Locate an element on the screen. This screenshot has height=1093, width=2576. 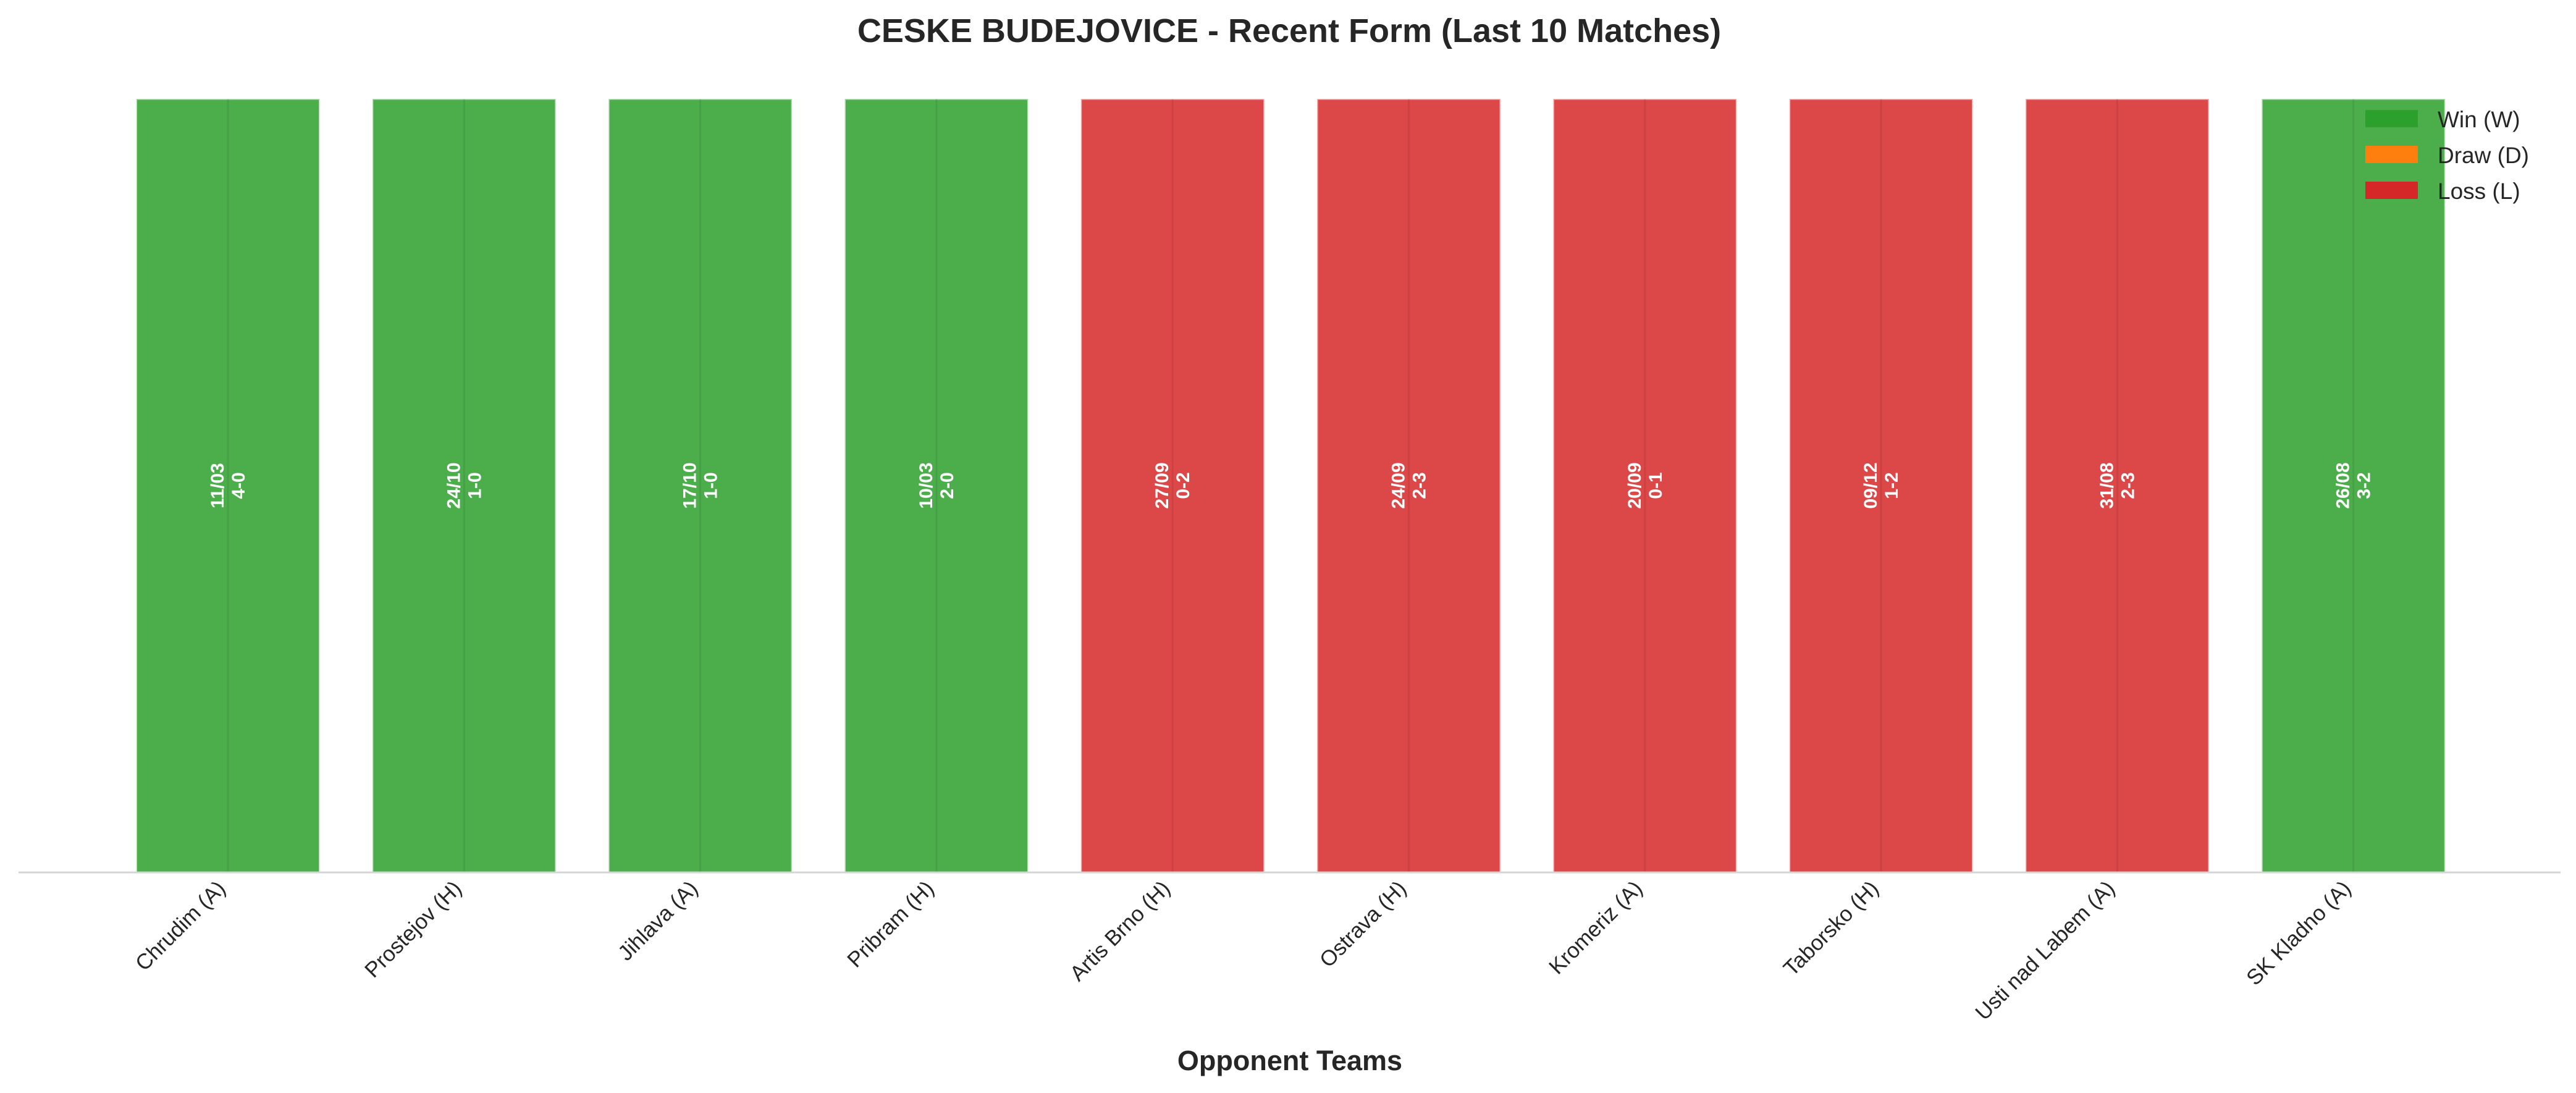
x-tick-label-10: SK Kladno (A) is located at coordinates (2298, 933).